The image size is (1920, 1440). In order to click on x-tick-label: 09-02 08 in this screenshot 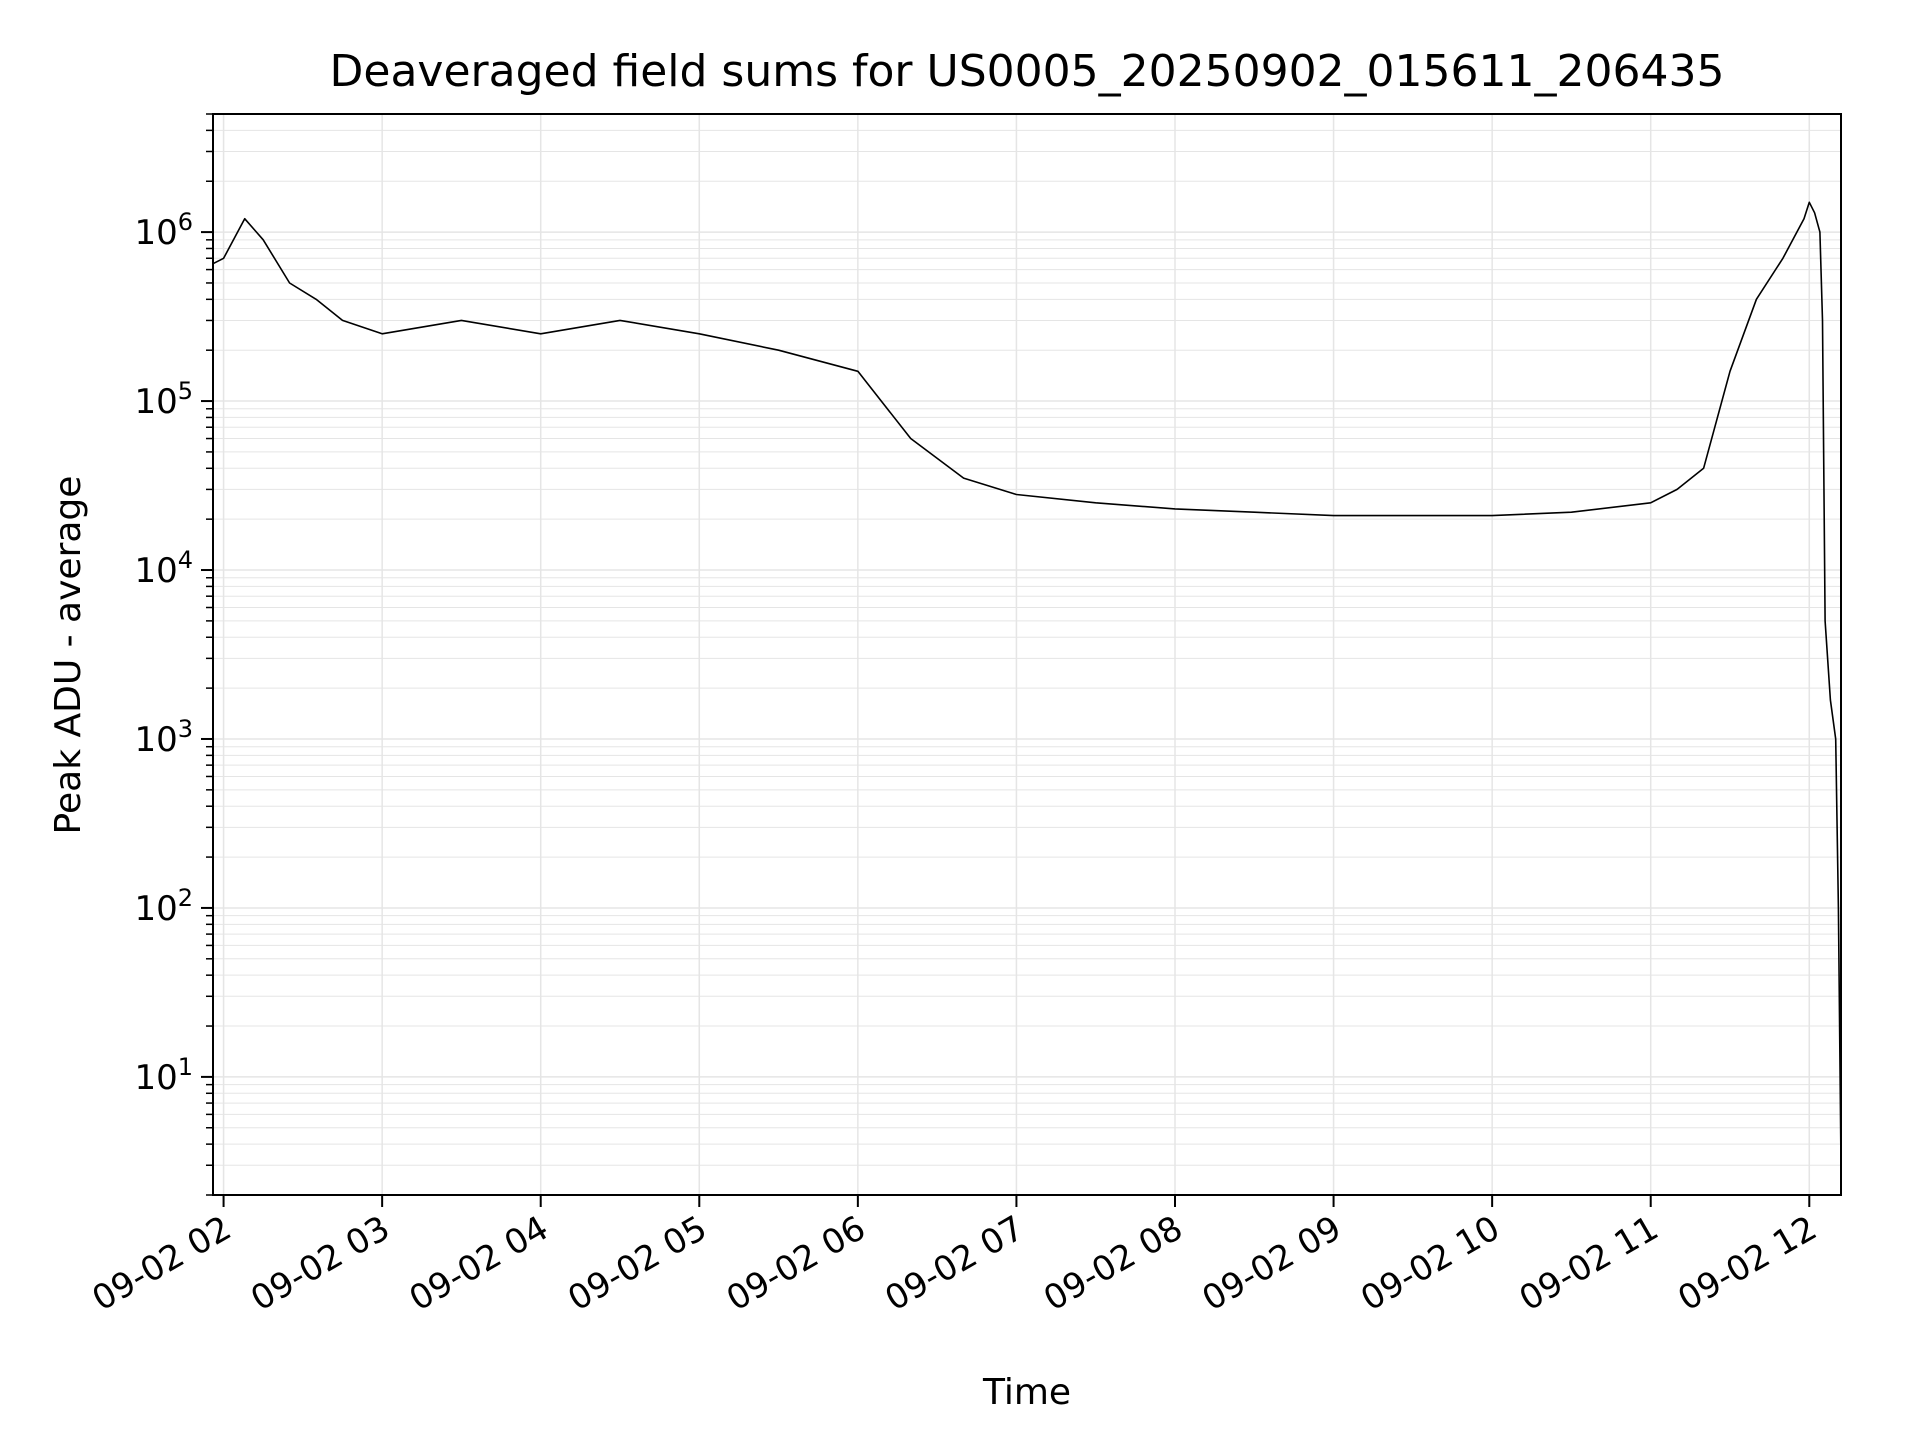, I will do `click(1113, 1263)`.